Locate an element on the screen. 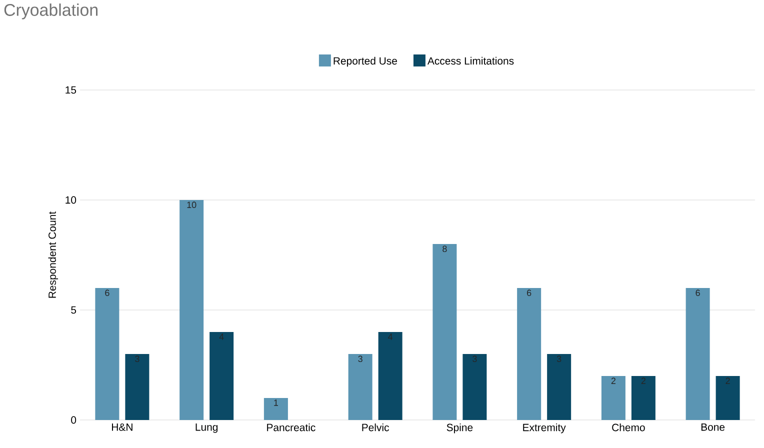  data-label: 10 is located at coordinates (191, 205).